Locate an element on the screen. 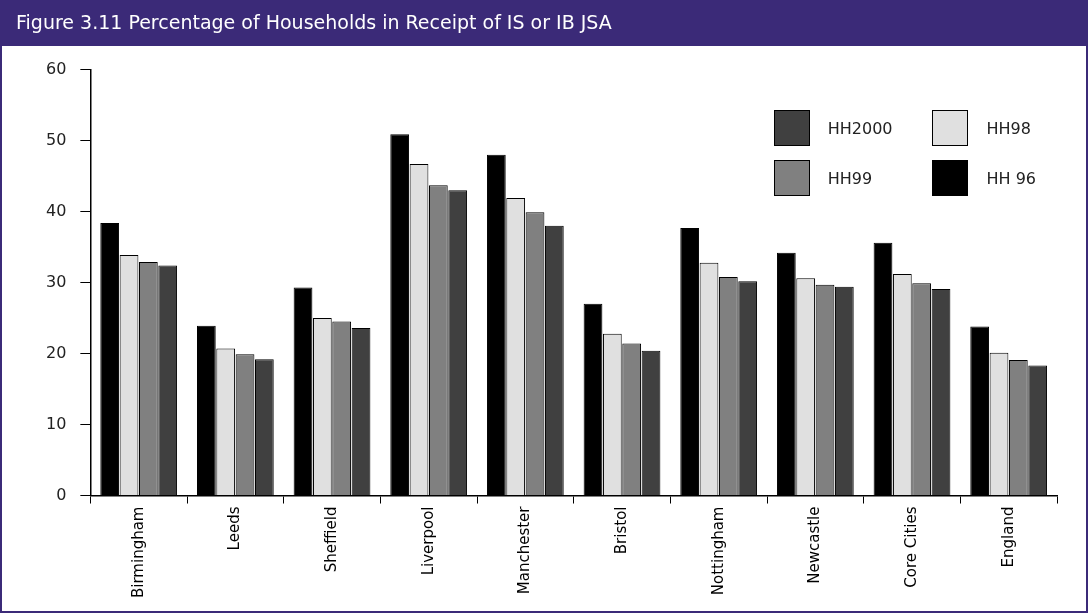 Image resolution: width=1088 pixels, height=615 pixels. chart-title: Figure 3.11 Percentage of Households in Receipt of IS or IB JSA is located at coordinates (544, 23).